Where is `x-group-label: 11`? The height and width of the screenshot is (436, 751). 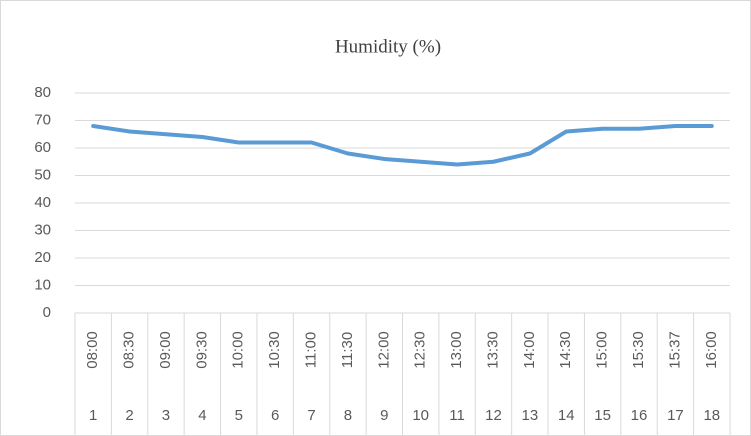
x-group-label: 11 is located at coordinates (457, 415).